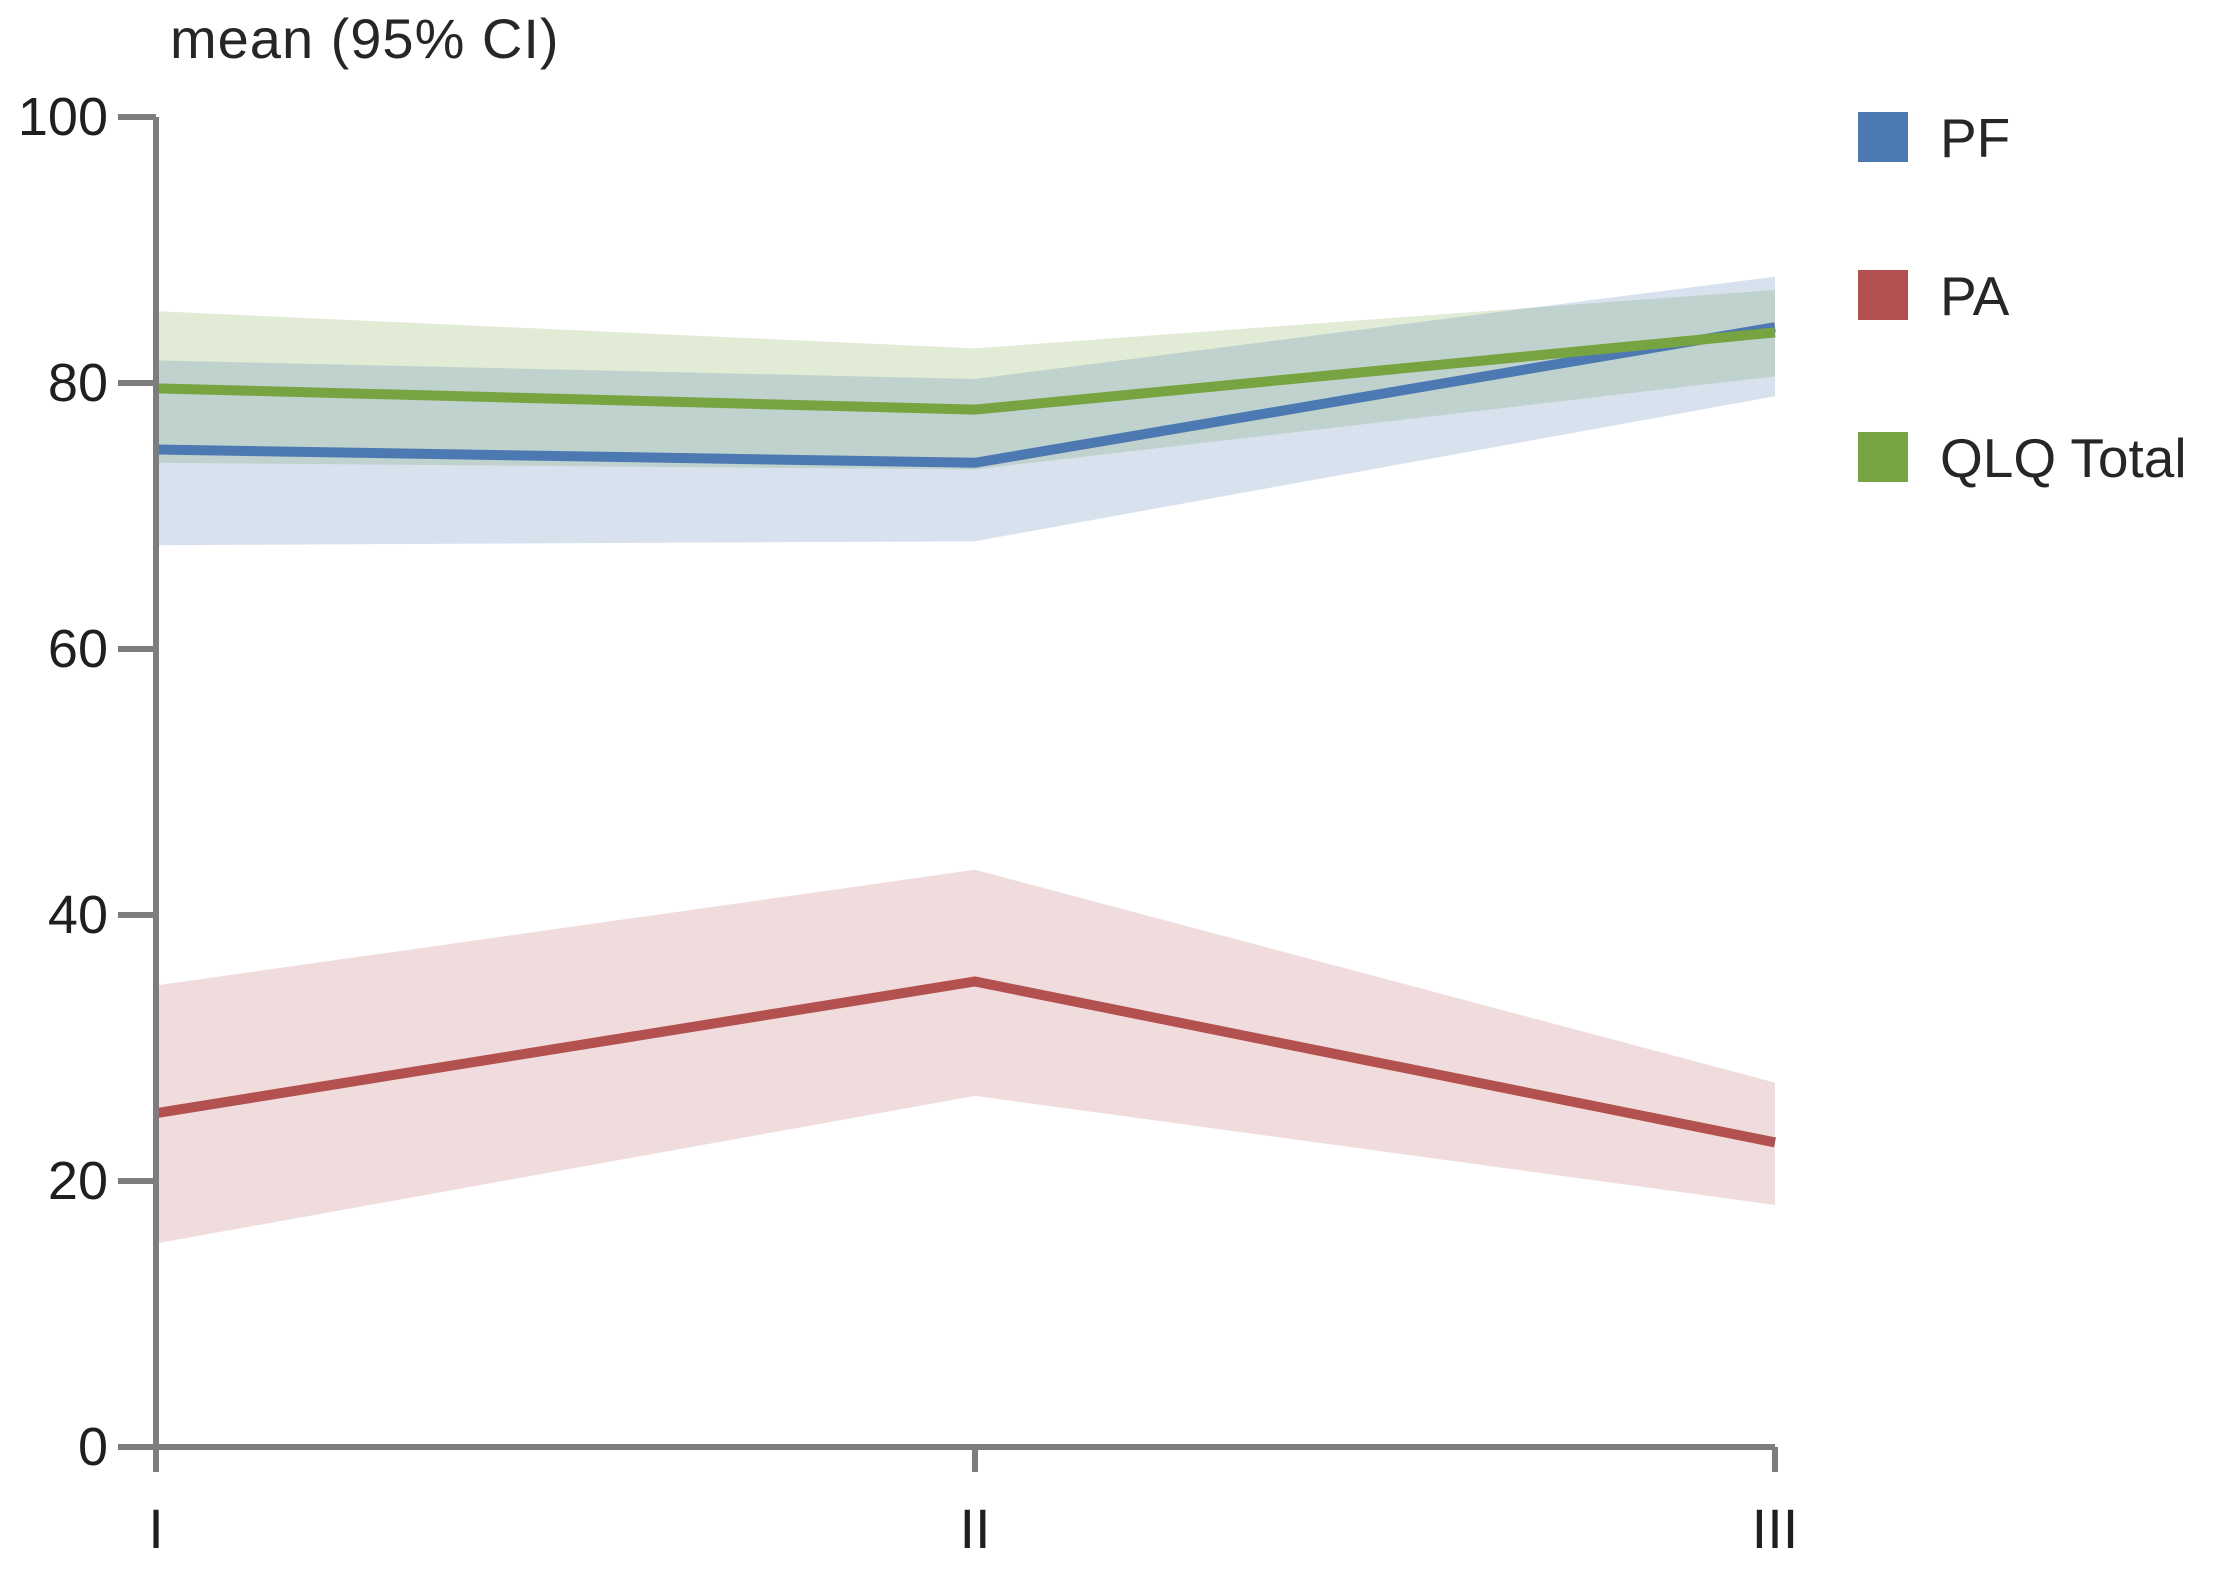 The height and width of the screenshot is (1580, 2228). What do you see at coordinates (62, 117) in the screenshot?
I see `y-tick-label-100: 100` at bounding box center [62, 117].